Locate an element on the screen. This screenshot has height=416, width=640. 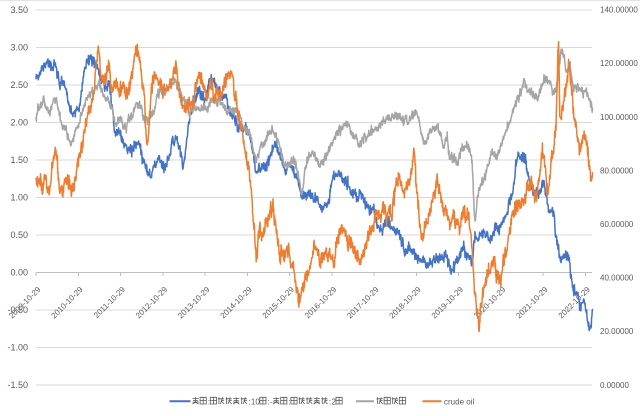
svg-text: 10 is located at coordinates (255, 401).